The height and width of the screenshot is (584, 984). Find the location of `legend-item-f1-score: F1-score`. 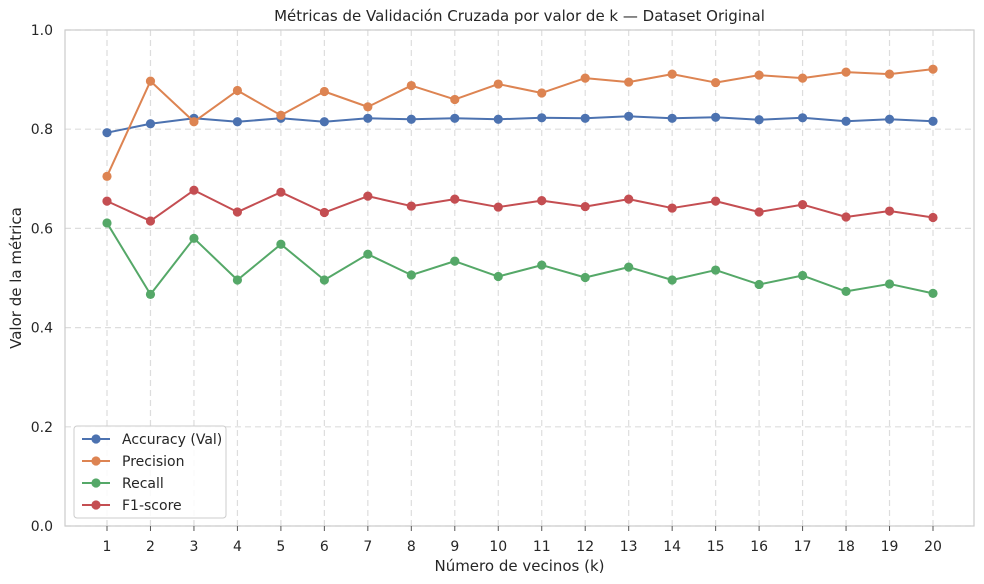

legend-item-f1-score: F1-score is located at coordinates (132, 506).